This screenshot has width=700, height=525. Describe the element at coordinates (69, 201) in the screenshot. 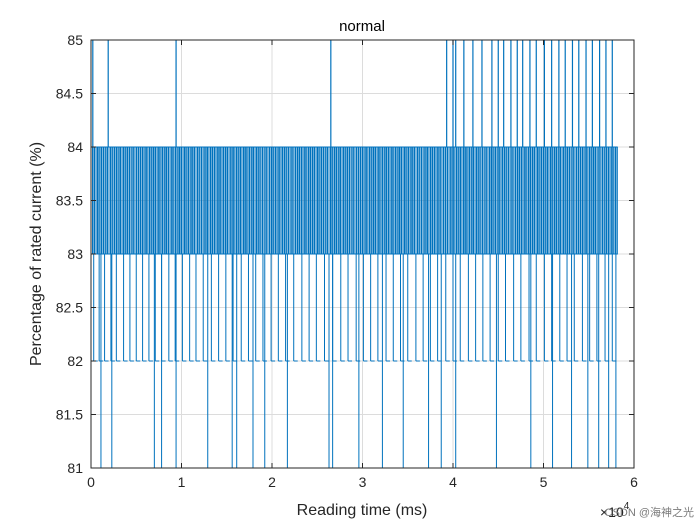

I see `y-tick-label: 83.5` at that location.